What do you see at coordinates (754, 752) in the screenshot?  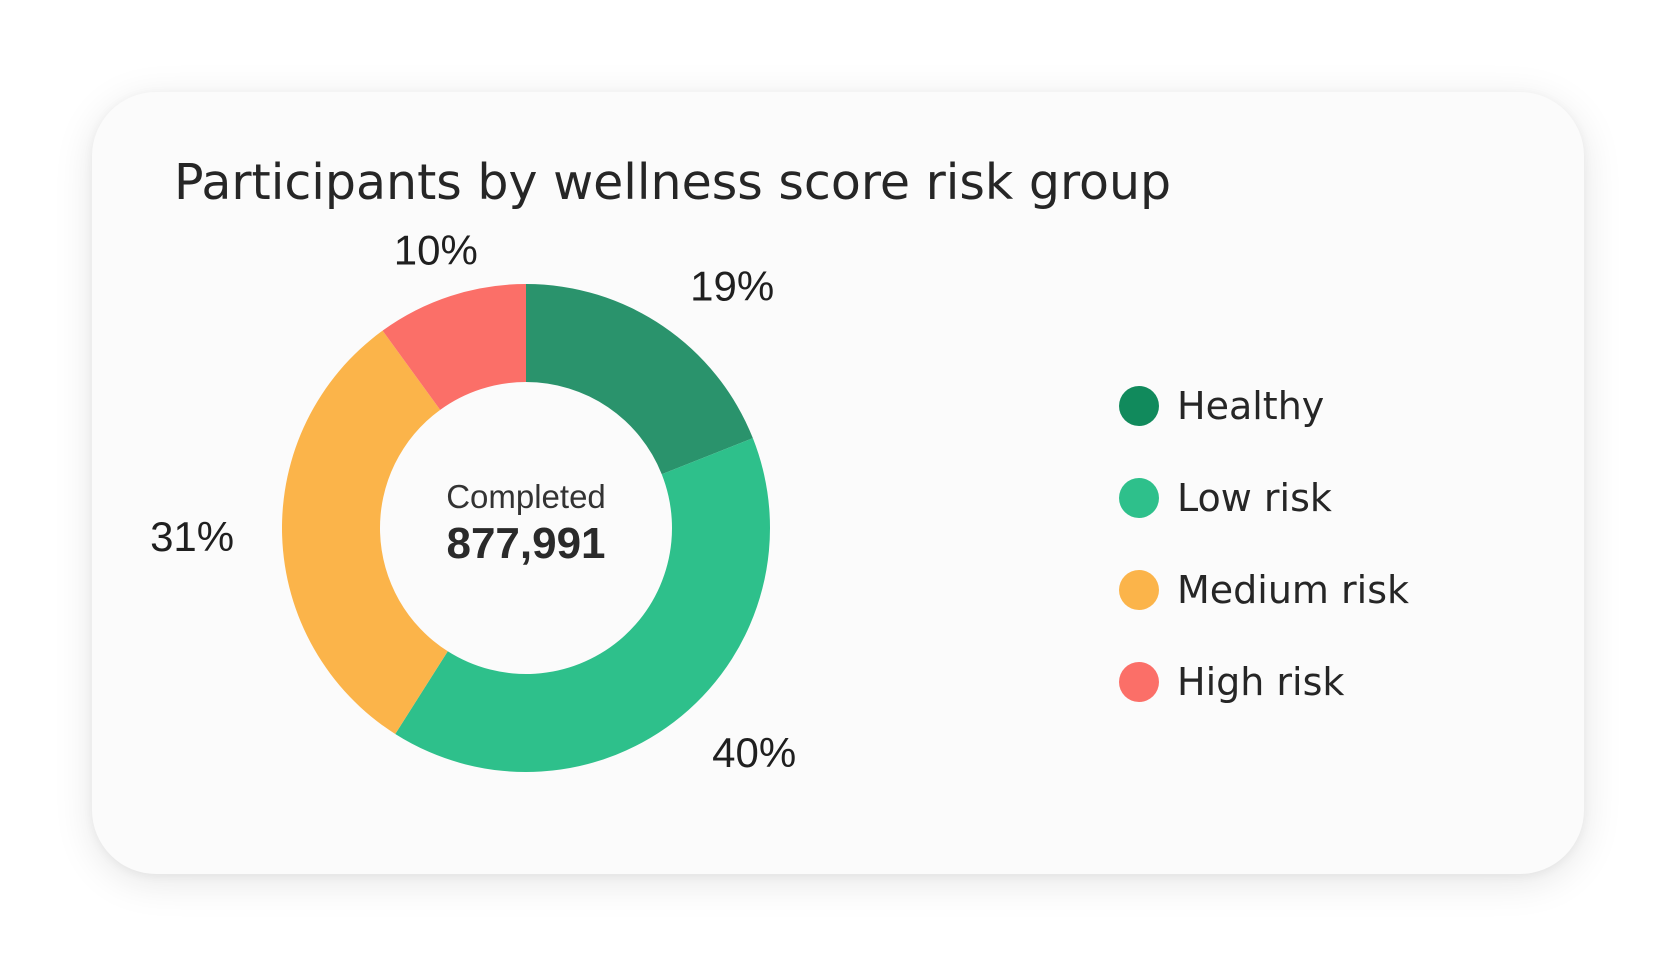 I see `slice-label-low-risk: 40%` at bounding box center [754, 752].